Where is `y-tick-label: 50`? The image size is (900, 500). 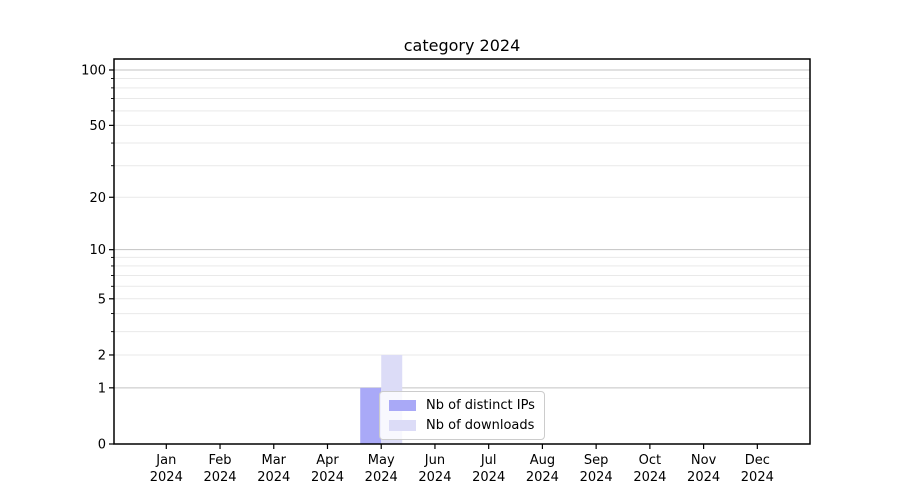 y-tick-label: 50 is located at coordinates (97, 126).